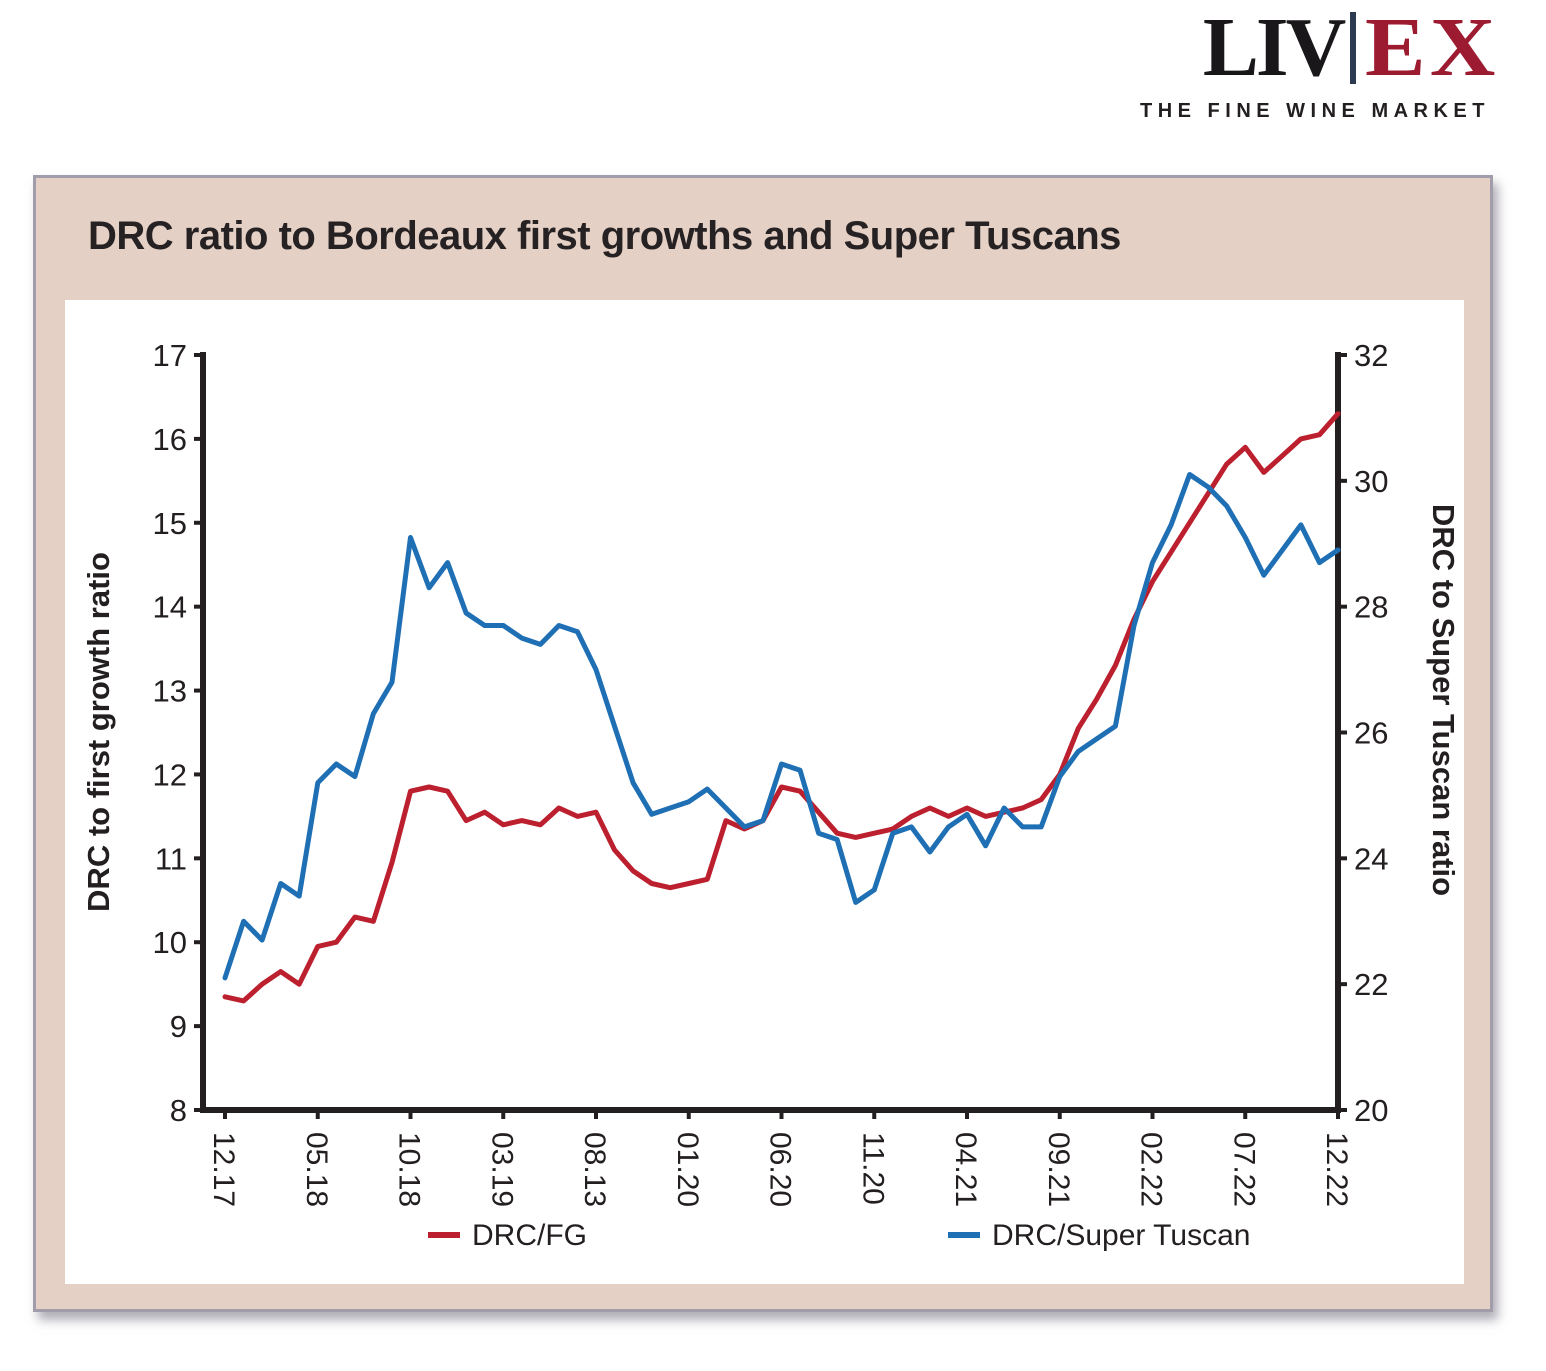 The height and width of the screenshot is (1371, 1546). Describe the element at coordinates (1243, 1169) in the screenshot. I see `x-tick-label: 07.22` at that location.